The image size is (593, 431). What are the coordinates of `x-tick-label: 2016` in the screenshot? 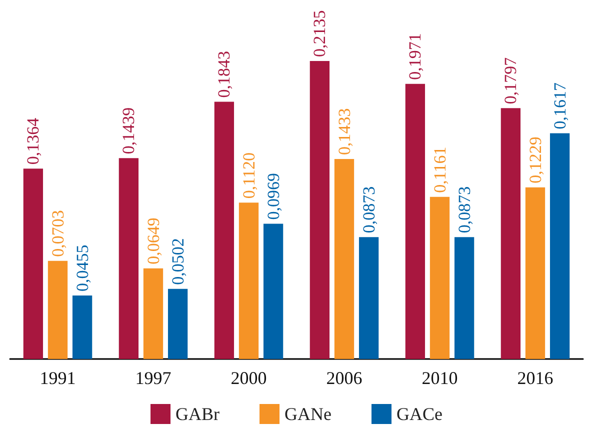 It's located at (535, 378).